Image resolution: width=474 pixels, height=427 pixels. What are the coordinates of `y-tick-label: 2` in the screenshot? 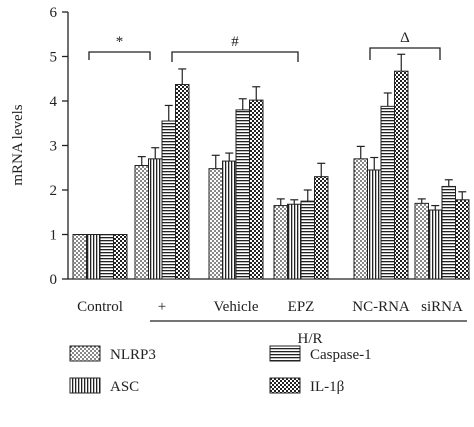 It's located at (54, 191).